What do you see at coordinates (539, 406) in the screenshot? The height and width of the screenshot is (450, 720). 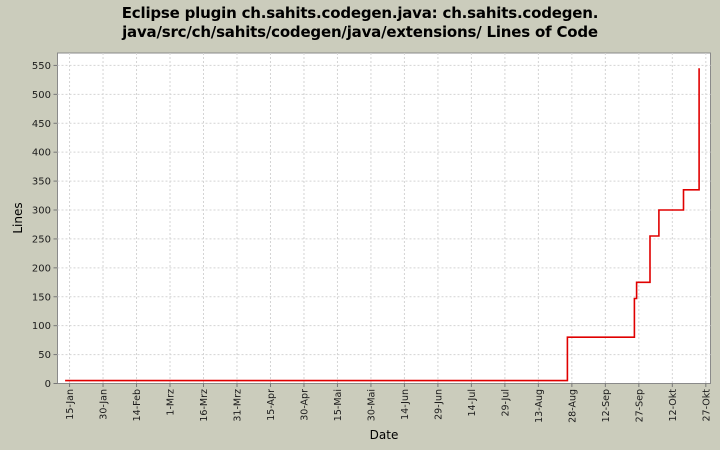 I see `x-tick-label: 13-Aug` at bounding box center [539, 406].